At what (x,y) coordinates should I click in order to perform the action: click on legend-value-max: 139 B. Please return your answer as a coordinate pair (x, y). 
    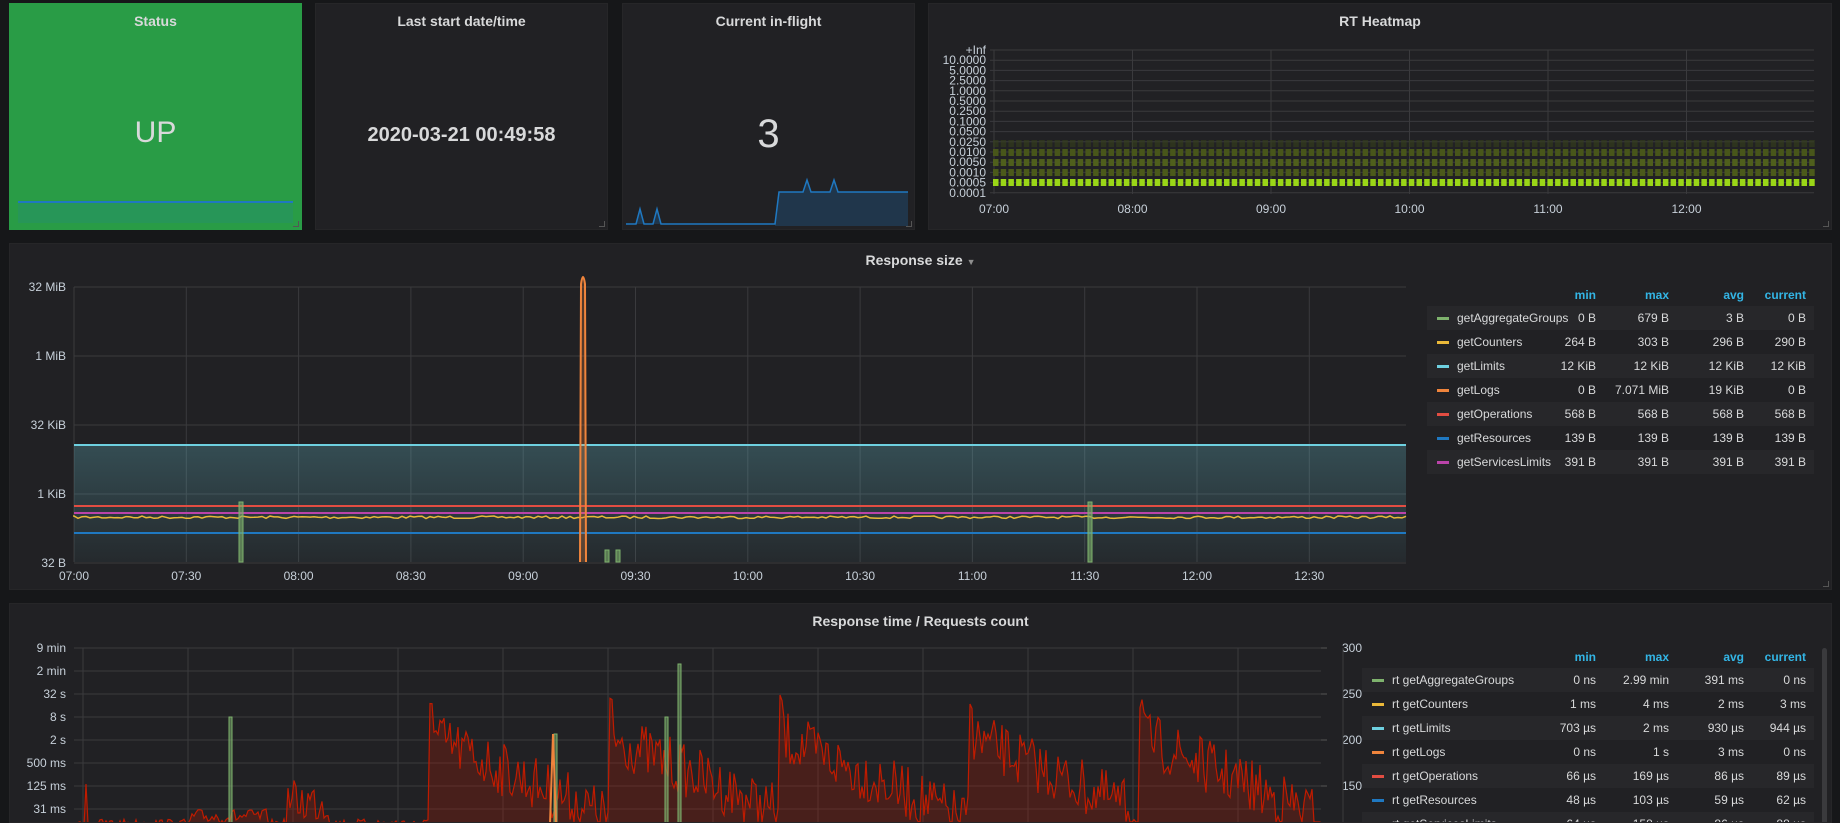
    Looking at the image, I should click on (1653, 438).